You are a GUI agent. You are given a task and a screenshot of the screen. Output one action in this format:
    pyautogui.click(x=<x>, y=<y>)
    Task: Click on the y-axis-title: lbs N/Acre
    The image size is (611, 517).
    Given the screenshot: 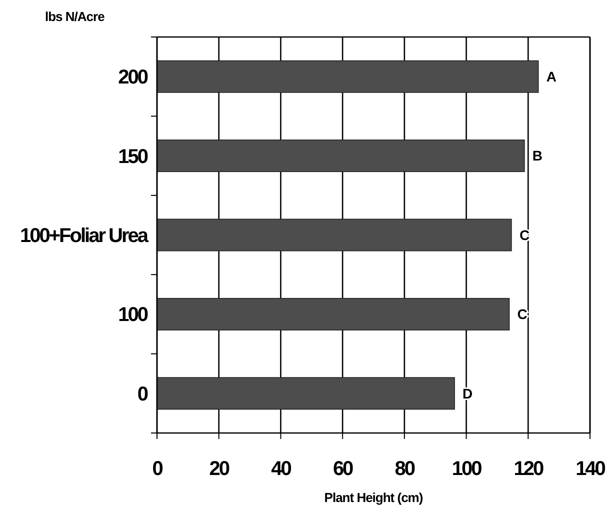 What is the action you would take?
    pyautogui.click(x=75, y=16)
    